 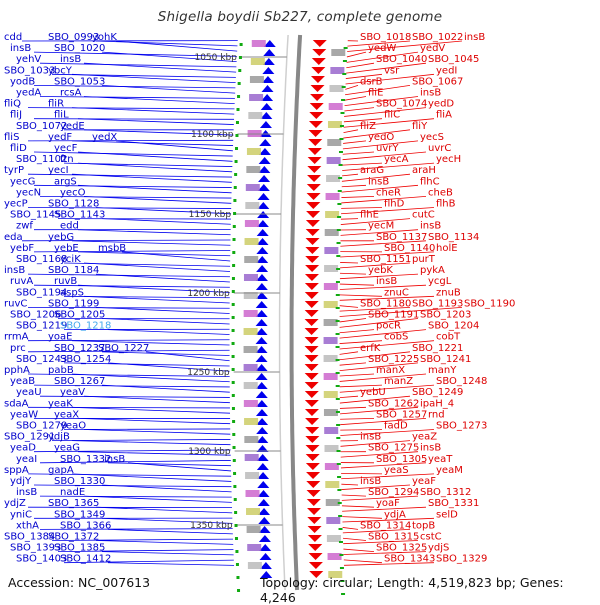 I want to click on gene-label-flhd: flhD, so click(x=394, y=204).